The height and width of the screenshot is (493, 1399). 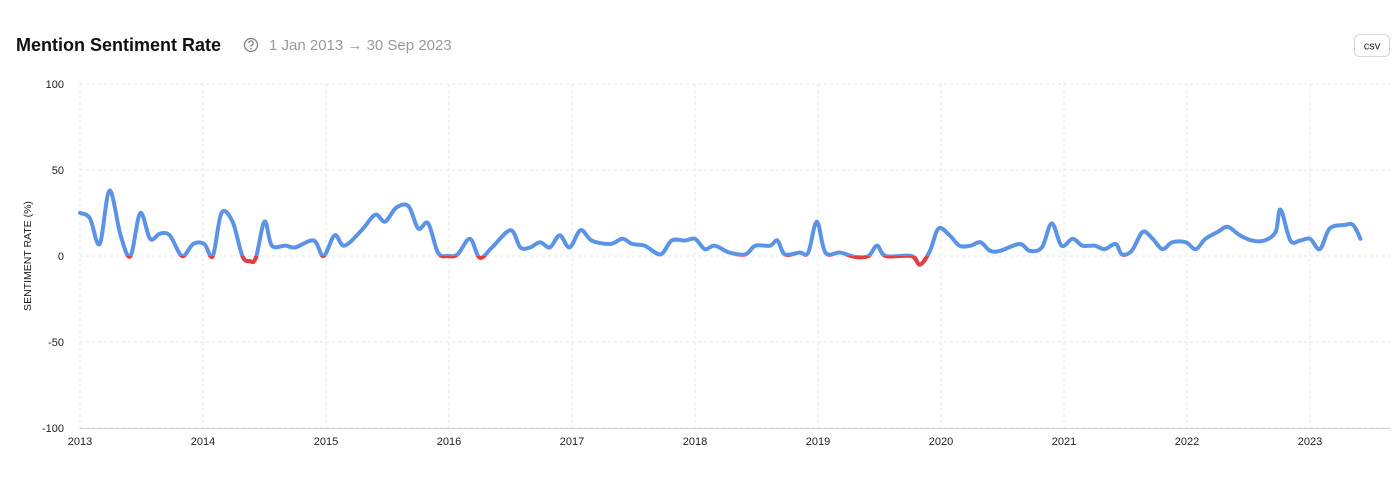 I want to click on sentiment-line-negative, so click(x=626, y=261).